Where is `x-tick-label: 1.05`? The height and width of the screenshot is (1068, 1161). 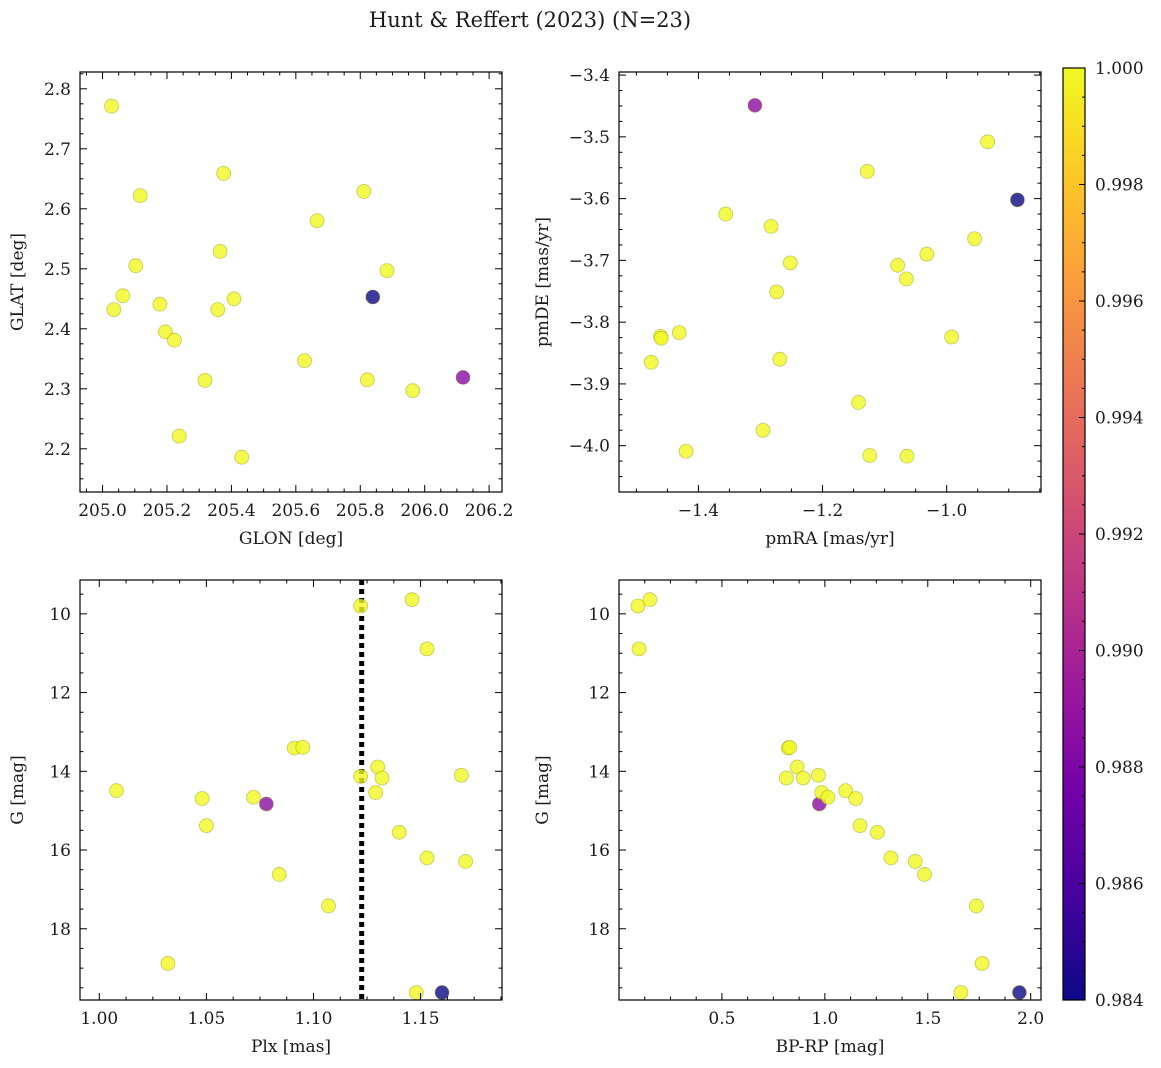 x-tick-label: 1.05 is located at coordinates (206, 1019).